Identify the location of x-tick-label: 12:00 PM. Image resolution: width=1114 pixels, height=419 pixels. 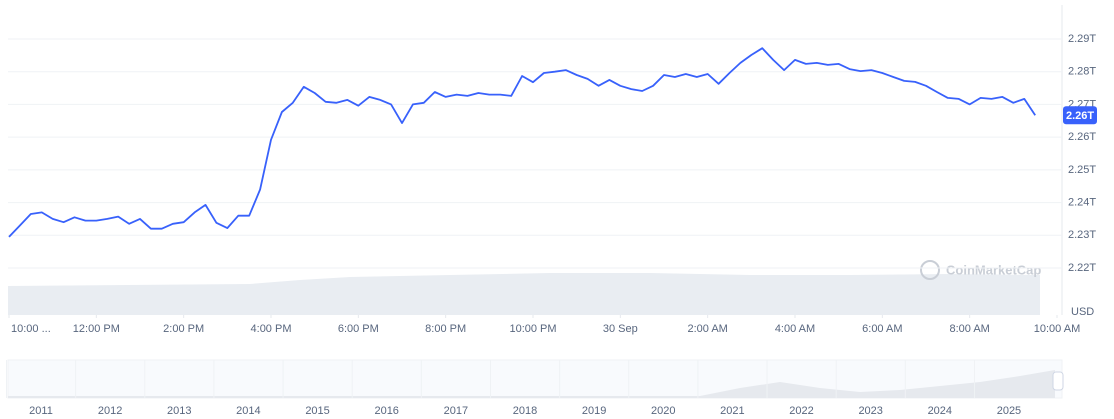
(96, 329).